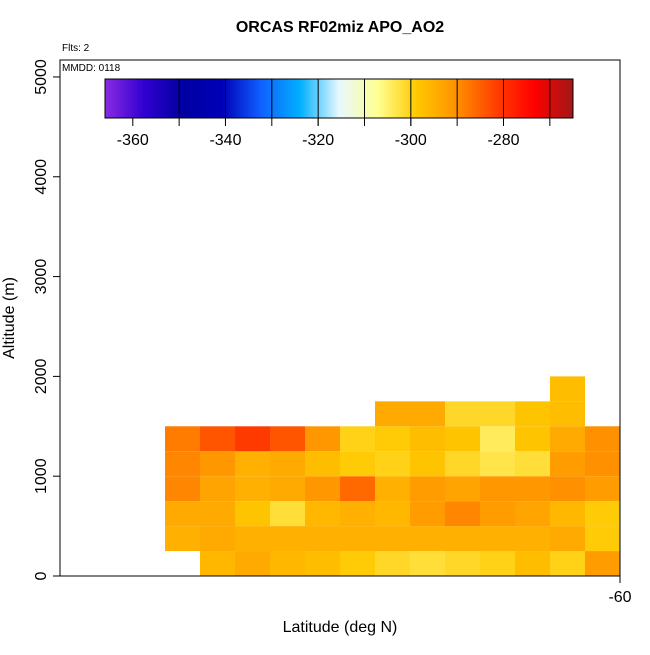  Describe the element at coordinates (76, 48) in the screenshot. I see `annotation: Flts: 2` at that location.